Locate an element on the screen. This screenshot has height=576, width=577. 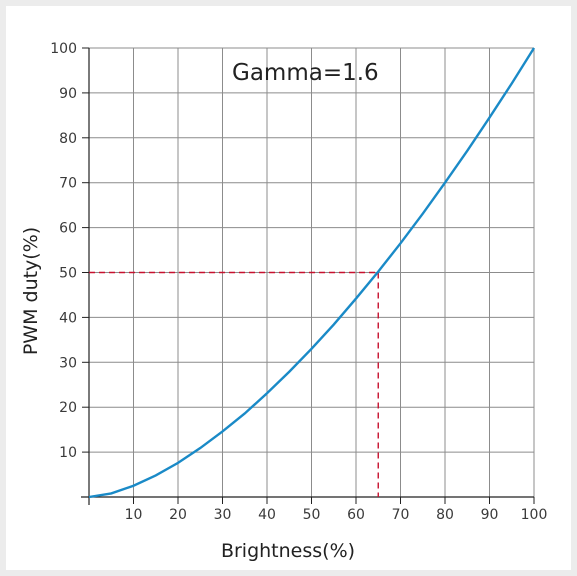
y-tick-label: 70 is located at coordinates (68, 184).